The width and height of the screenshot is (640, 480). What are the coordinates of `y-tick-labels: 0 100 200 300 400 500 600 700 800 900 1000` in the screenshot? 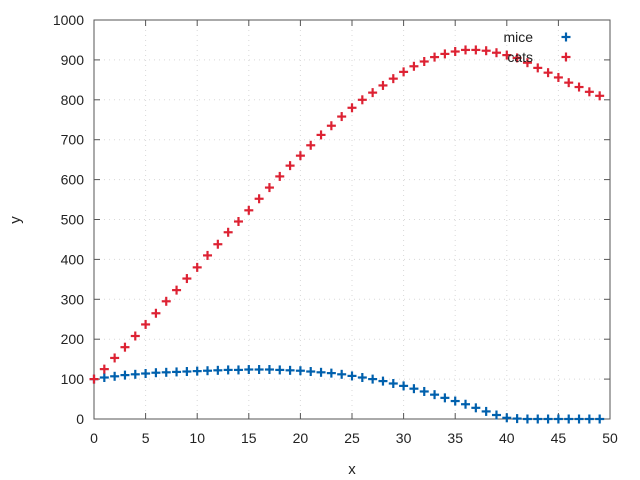 It's located at (68, 219).